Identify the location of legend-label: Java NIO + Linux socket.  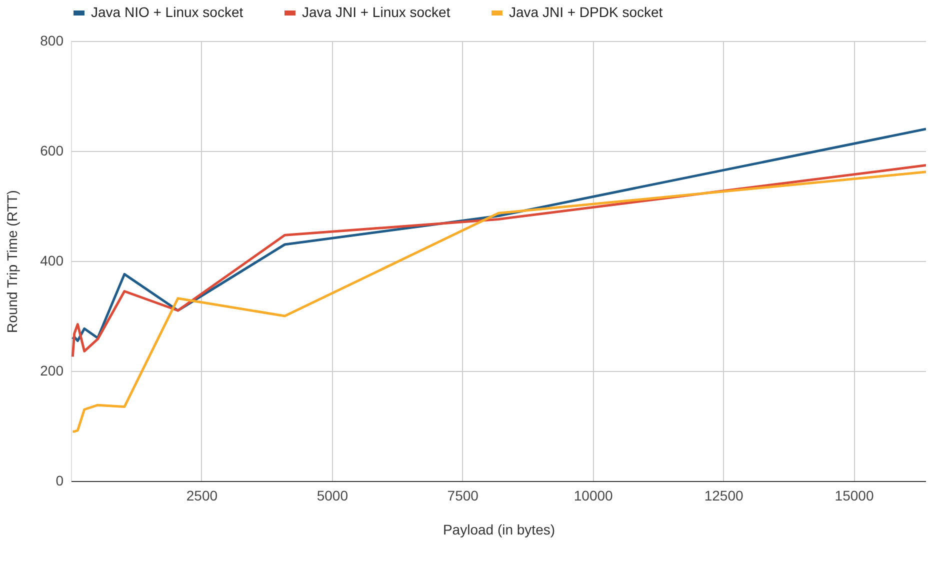
(167, 12).